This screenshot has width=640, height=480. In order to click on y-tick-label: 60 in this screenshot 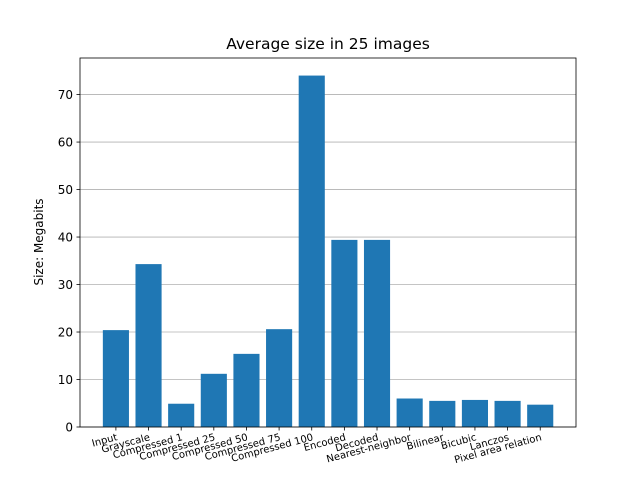, I will do `click(65, 142)`.